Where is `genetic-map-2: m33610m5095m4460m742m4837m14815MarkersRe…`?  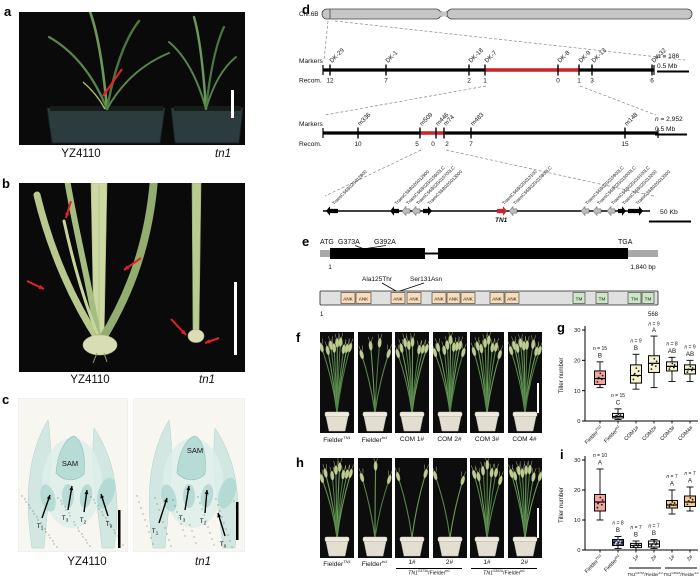
genetic-map-2: m33610m5095m4460m742m4837m14815MarkersRe… is located at coordinates (493, 129).